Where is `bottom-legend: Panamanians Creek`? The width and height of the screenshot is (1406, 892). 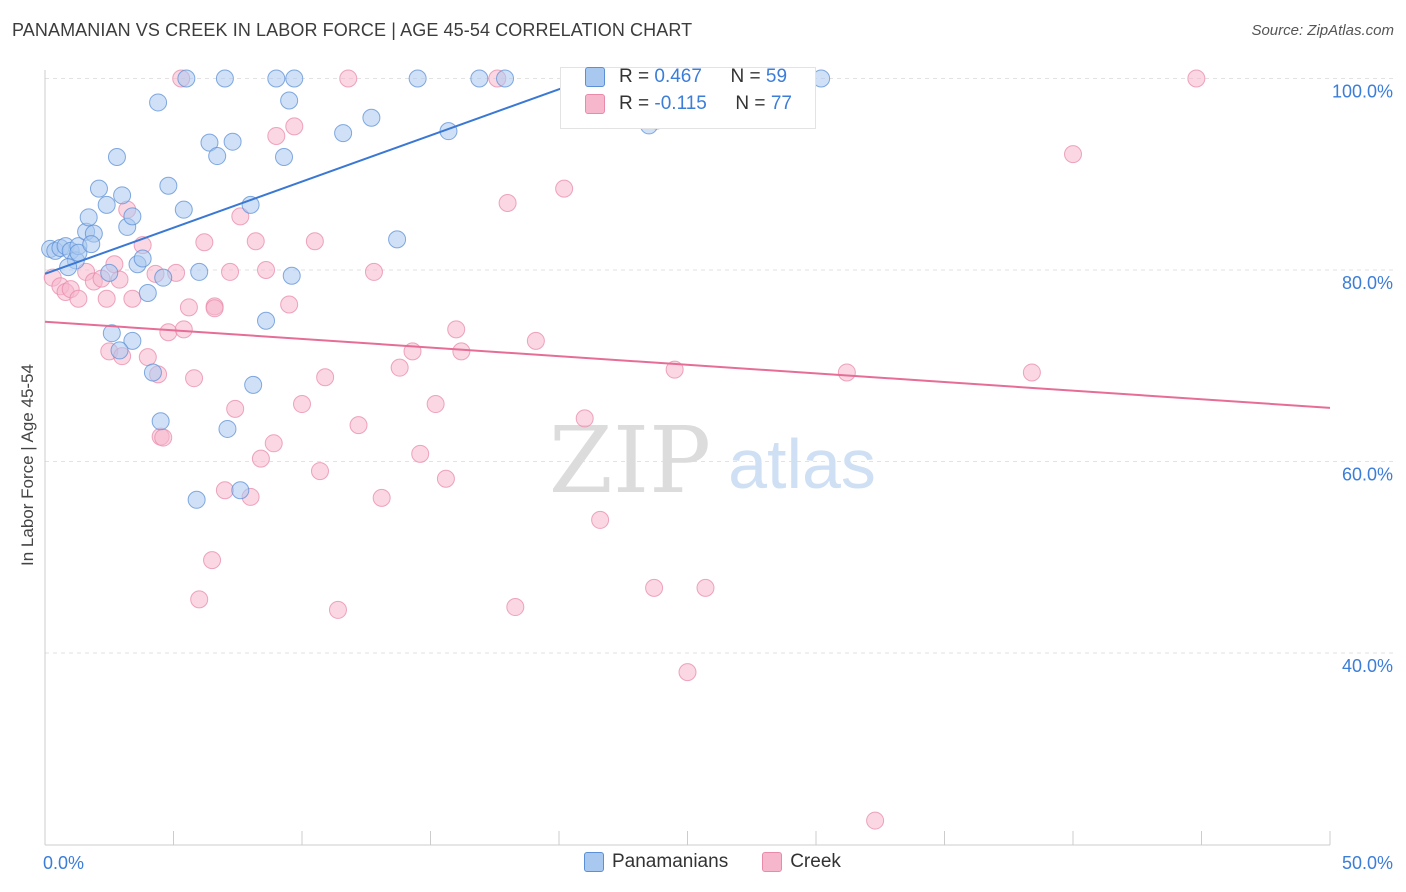 bottom-legend: Panamanians Creek is located at coordinates (723, 862).